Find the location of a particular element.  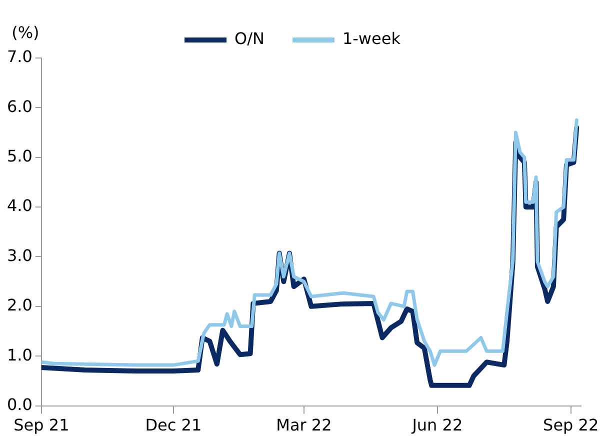

y-tick-label: 3.0 is located at coordinates (19, 255).